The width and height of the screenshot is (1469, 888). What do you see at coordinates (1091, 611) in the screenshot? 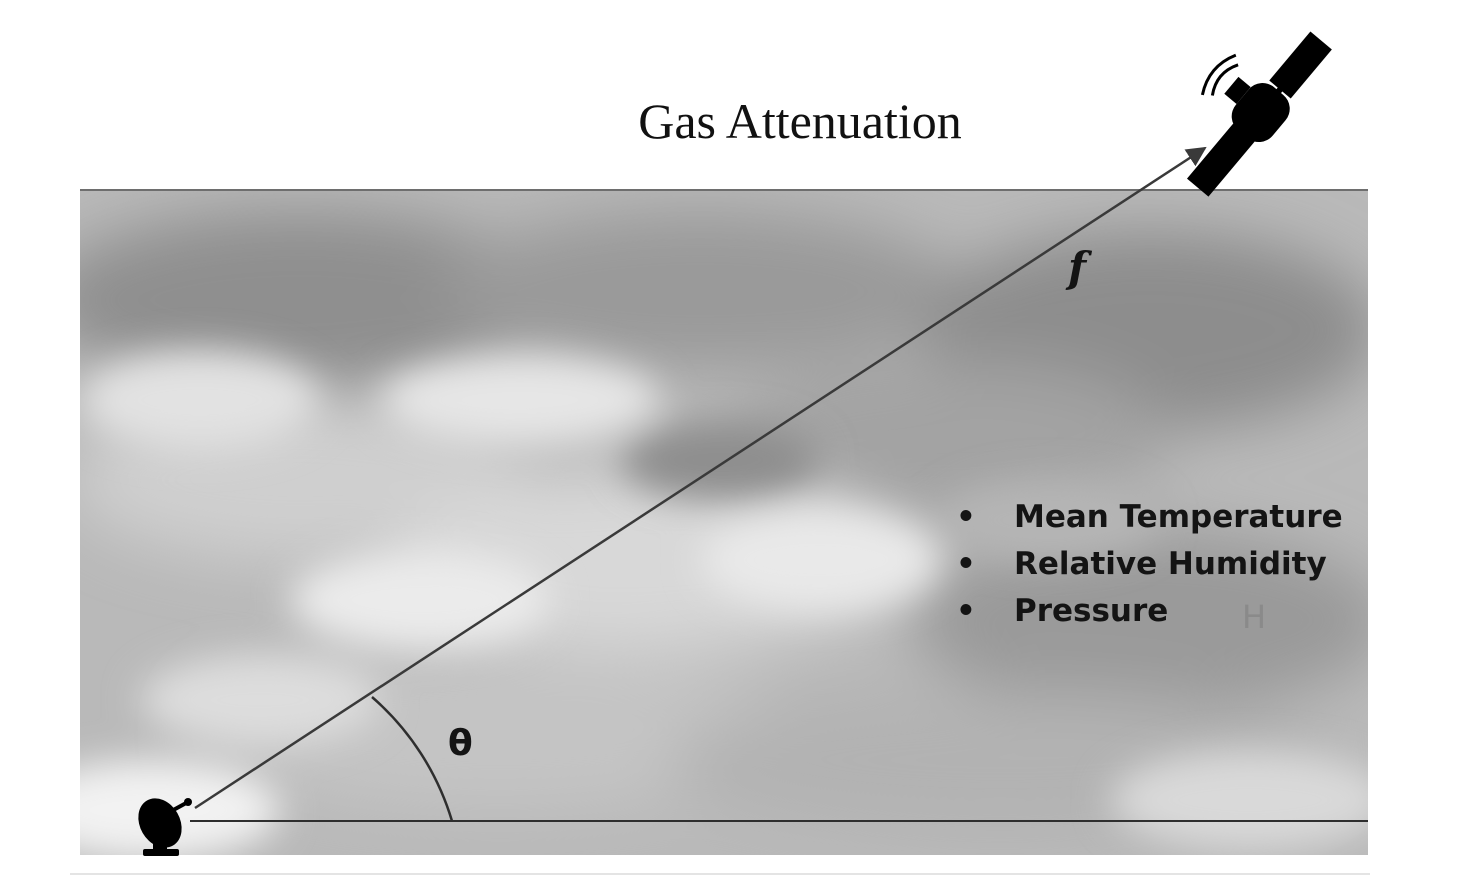
I see `parameter-item-pressure: Pressure` at bounding box center [1091, 611].